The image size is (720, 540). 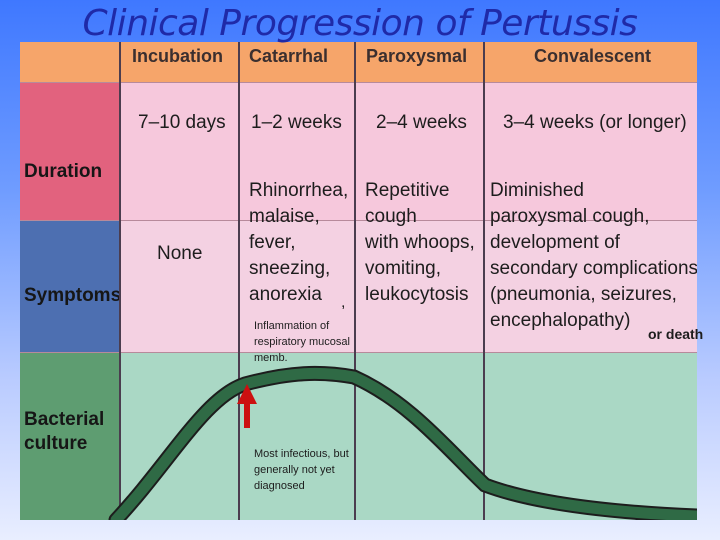 I want to click on duration-row-header: Duration, so click(x=70, y=151).